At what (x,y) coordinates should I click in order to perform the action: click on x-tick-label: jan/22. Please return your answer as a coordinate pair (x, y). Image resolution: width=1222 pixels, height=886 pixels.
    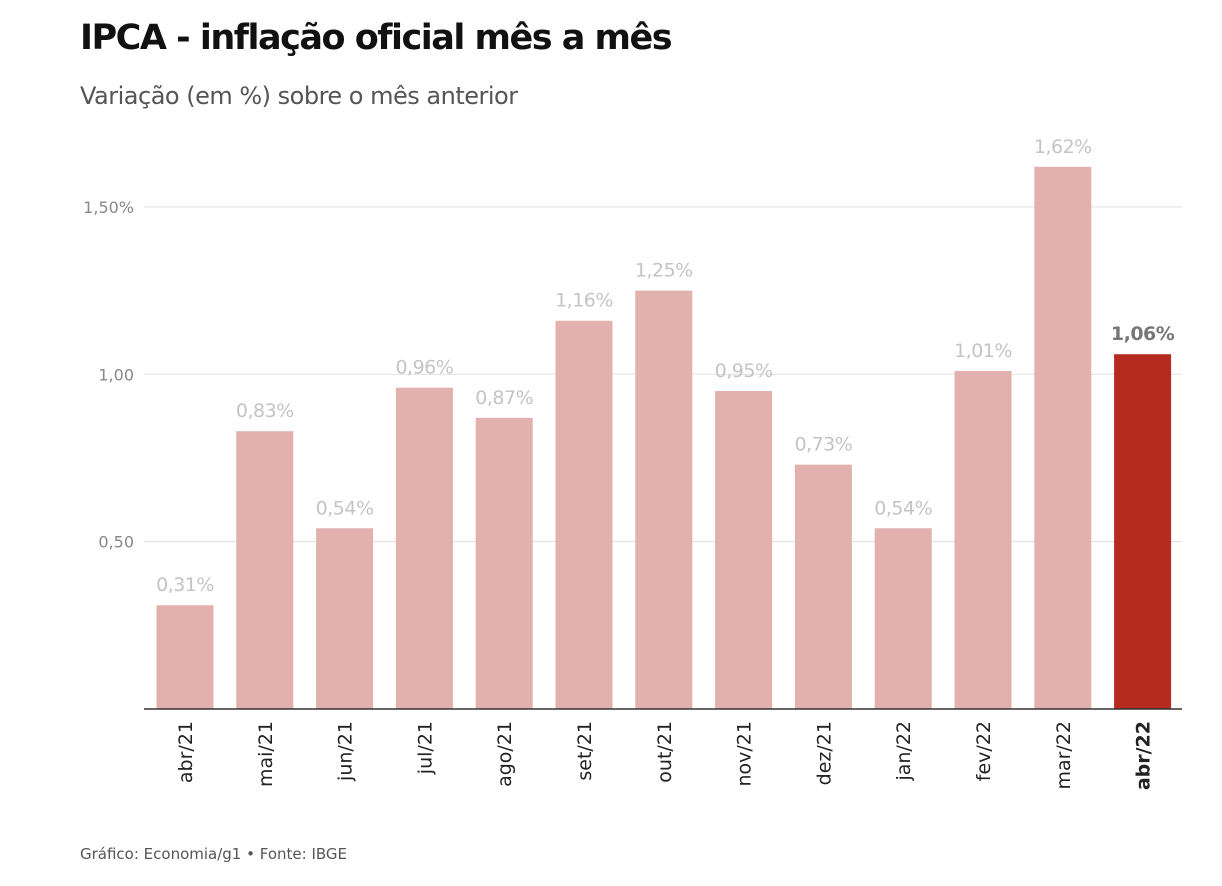
    Looking at the image, I should click on (904, 751).